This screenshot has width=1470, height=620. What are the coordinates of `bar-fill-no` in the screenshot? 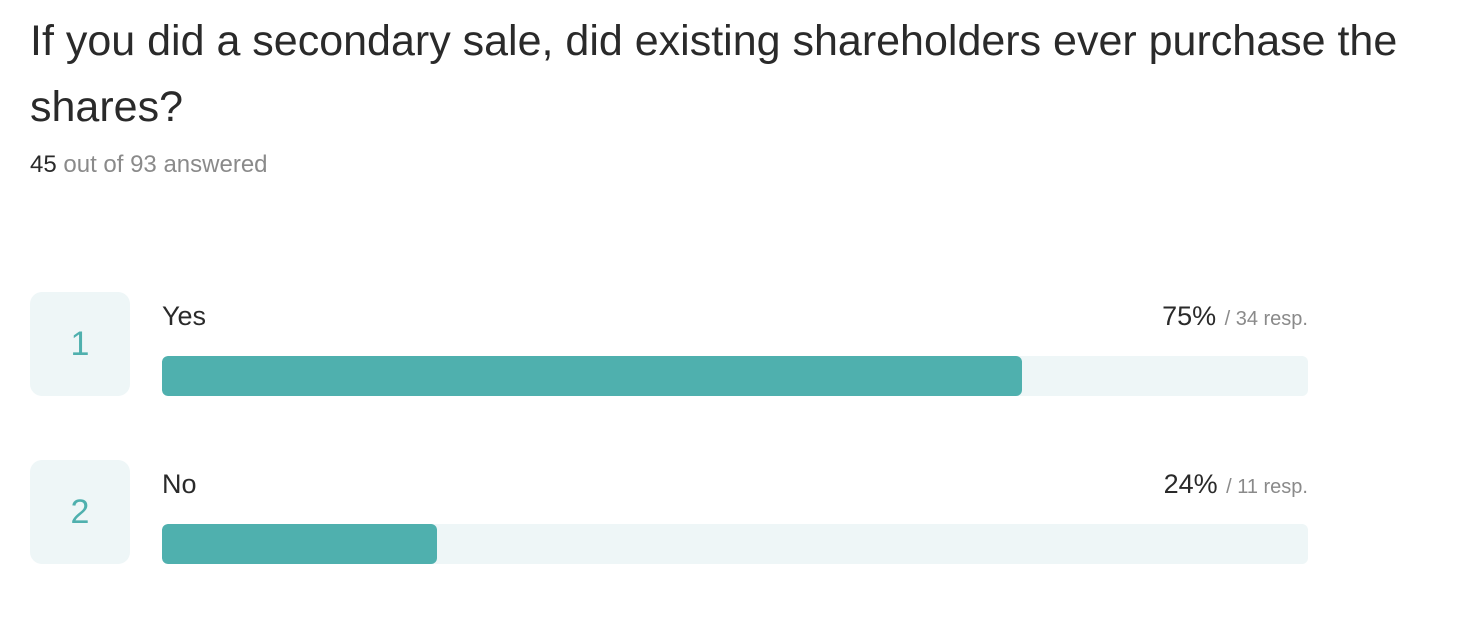 It's located at (300, 544).